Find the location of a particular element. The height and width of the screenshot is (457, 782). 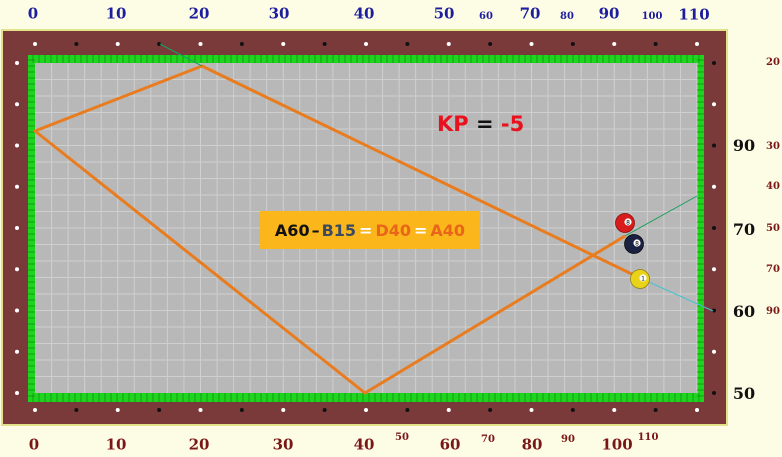

formula-b: B15 is located at coordinates (339, 230).